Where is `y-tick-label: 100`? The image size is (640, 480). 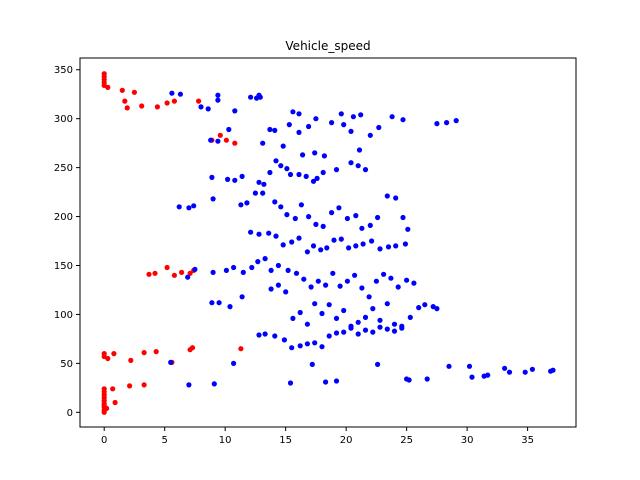
y-tick-label: 100 is located at coordinates (63, 315).